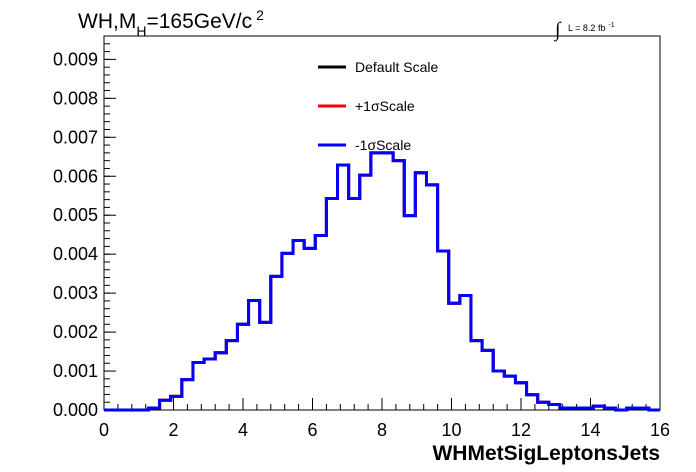 This screenshot has height=472, width=696. Describe the element at coordinates (141, 31) in the screenshot. I see `title-subscript: H` at that location.